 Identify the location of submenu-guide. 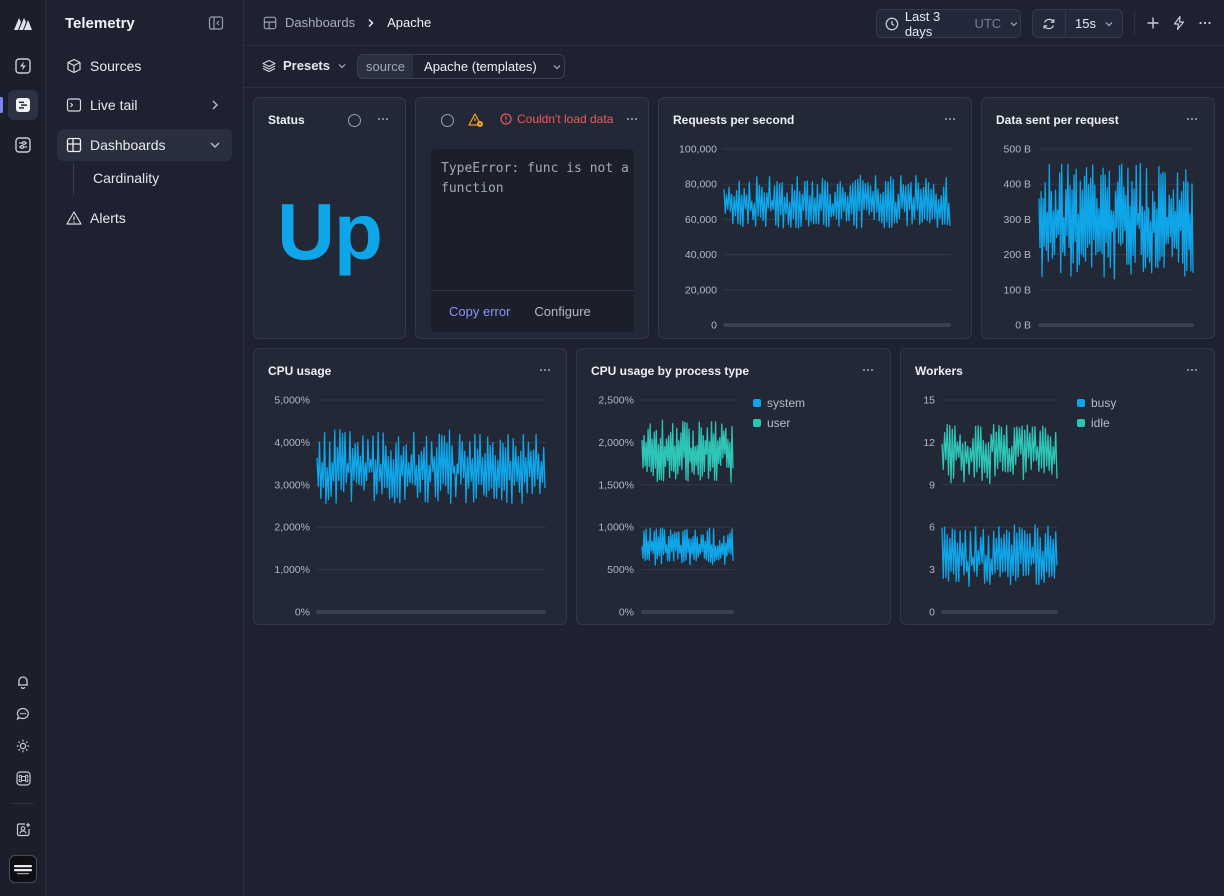
(73, 179).